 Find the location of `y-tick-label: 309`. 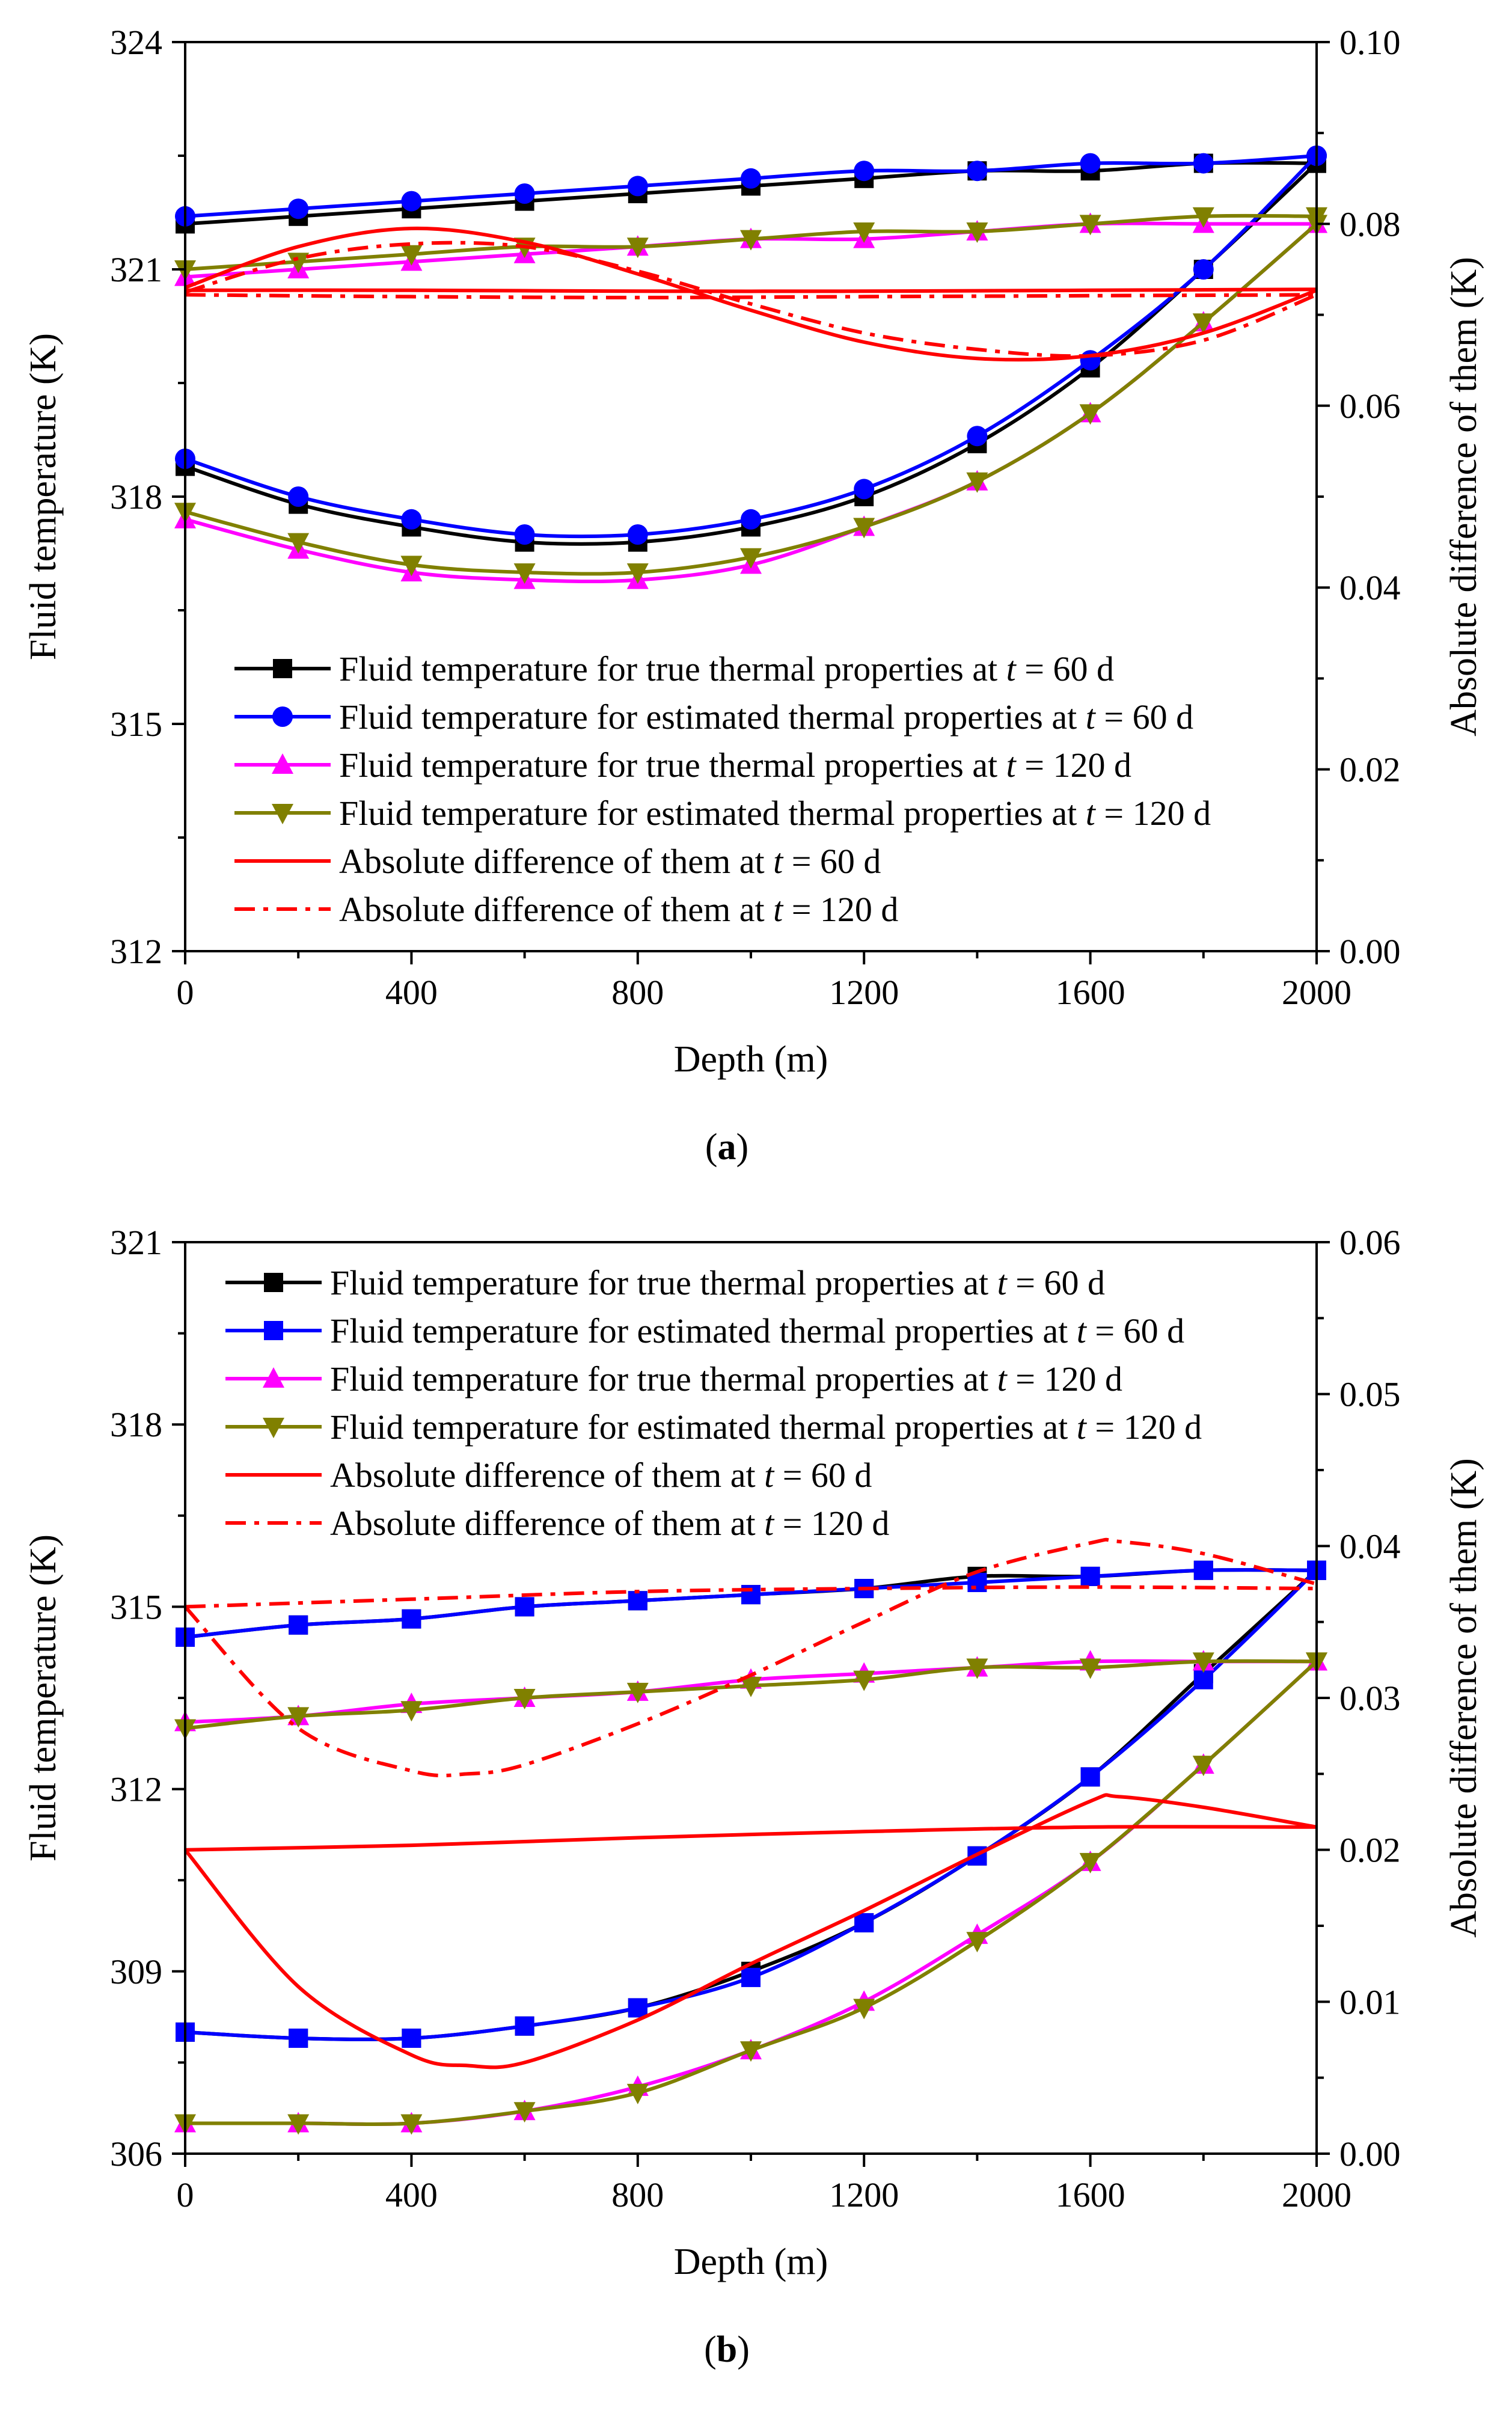

y-tick-label: 309 is located at coordinates (136, 1971).